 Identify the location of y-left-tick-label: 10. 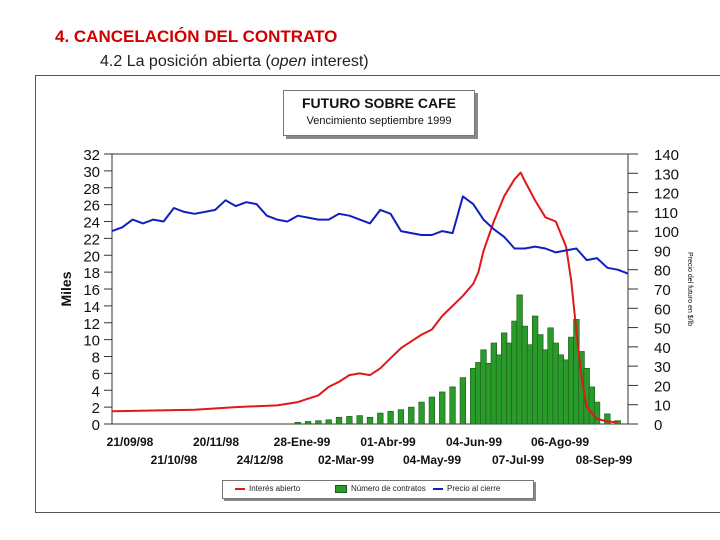
(91, 341).